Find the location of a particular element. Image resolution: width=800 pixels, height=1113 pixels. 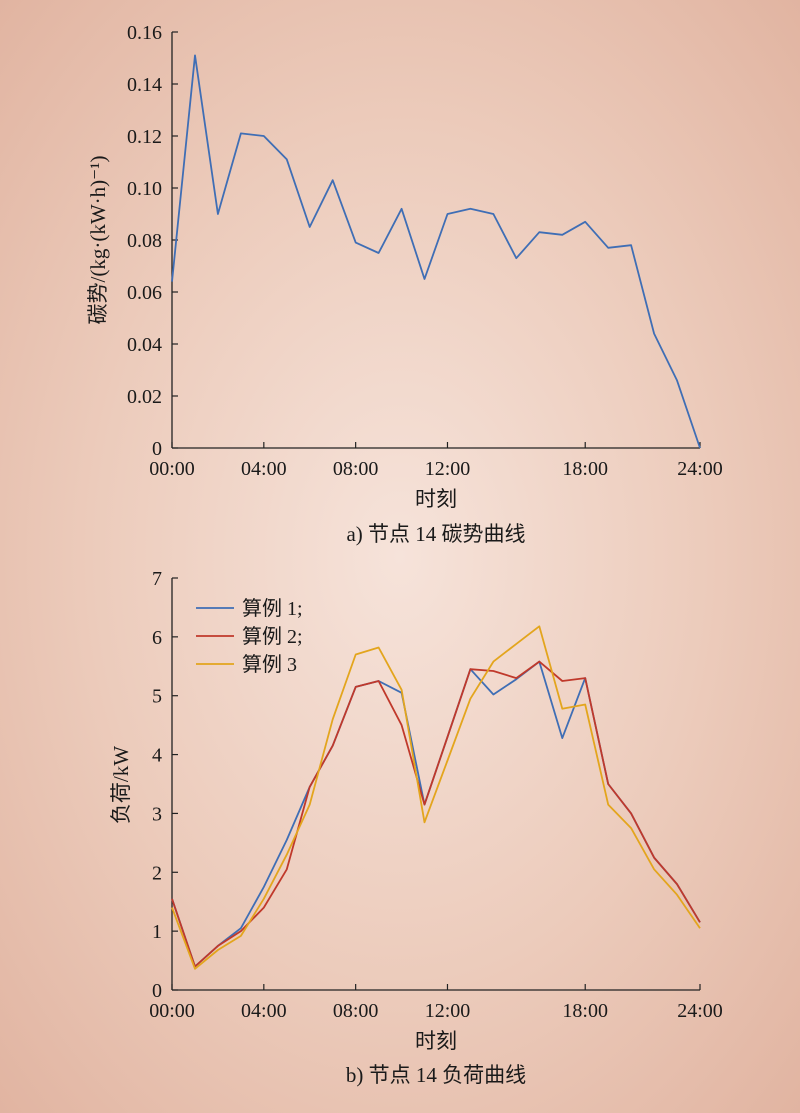

x-tick-label-b: 00:00 is located at coordinates (172, 1011).